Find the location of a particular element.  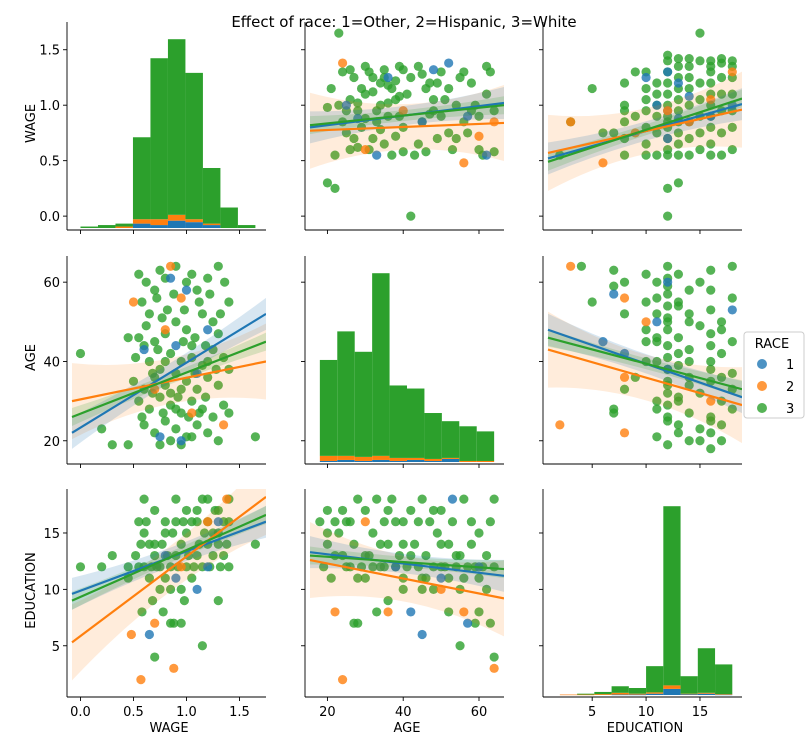

y-axis-label: WAGE is located at coordinates (31, 123).